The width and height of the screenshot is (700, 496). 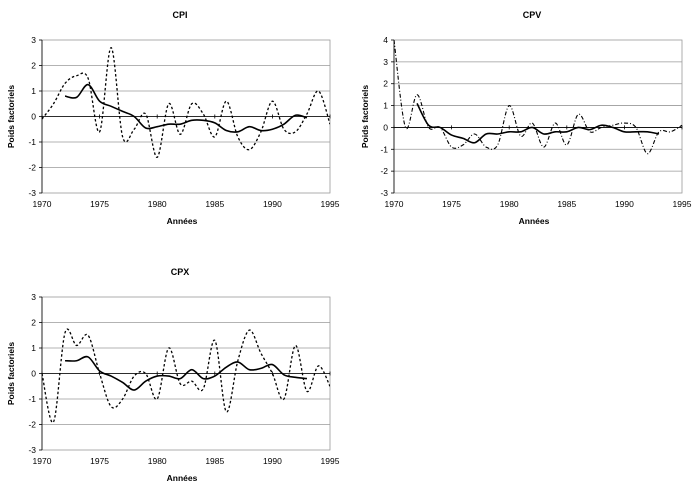 What do you see at coordinates (385, 40) in the screenshot?
I see `y-tick-label: 4` at bounding box center [385, 40].